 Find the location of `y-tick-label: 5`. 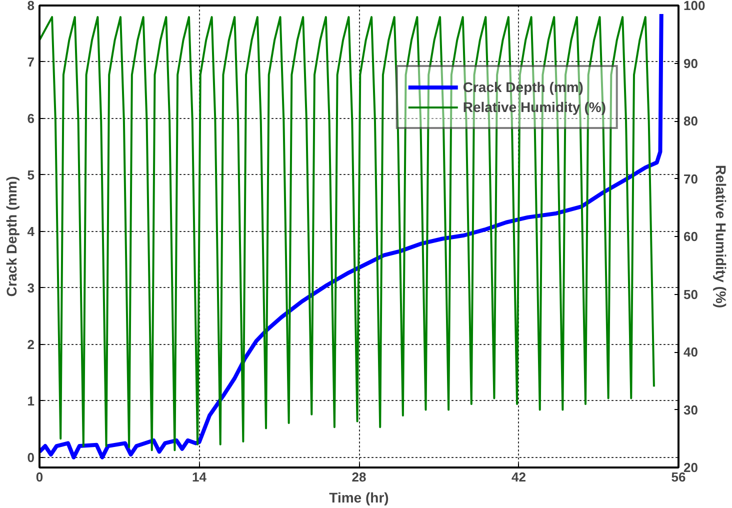

y-tick-label: 5 is located at coordinates (31, 174).